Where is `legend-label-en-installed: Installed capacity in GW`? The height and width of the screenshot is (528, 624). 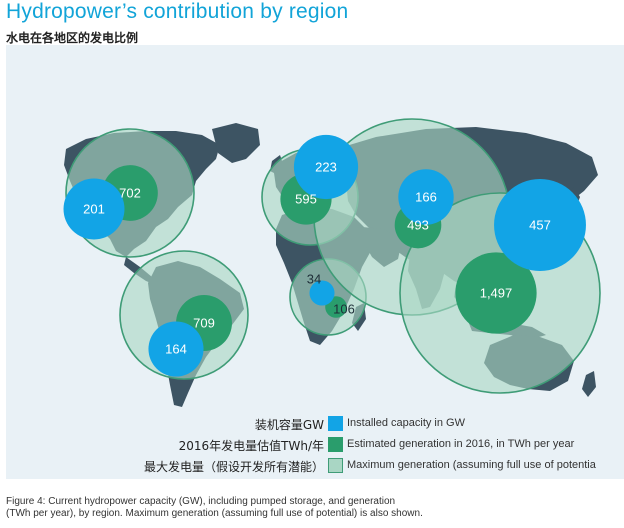 legend-label-en-installed: Installed capacity in GW is located at coordinates (406, 423).